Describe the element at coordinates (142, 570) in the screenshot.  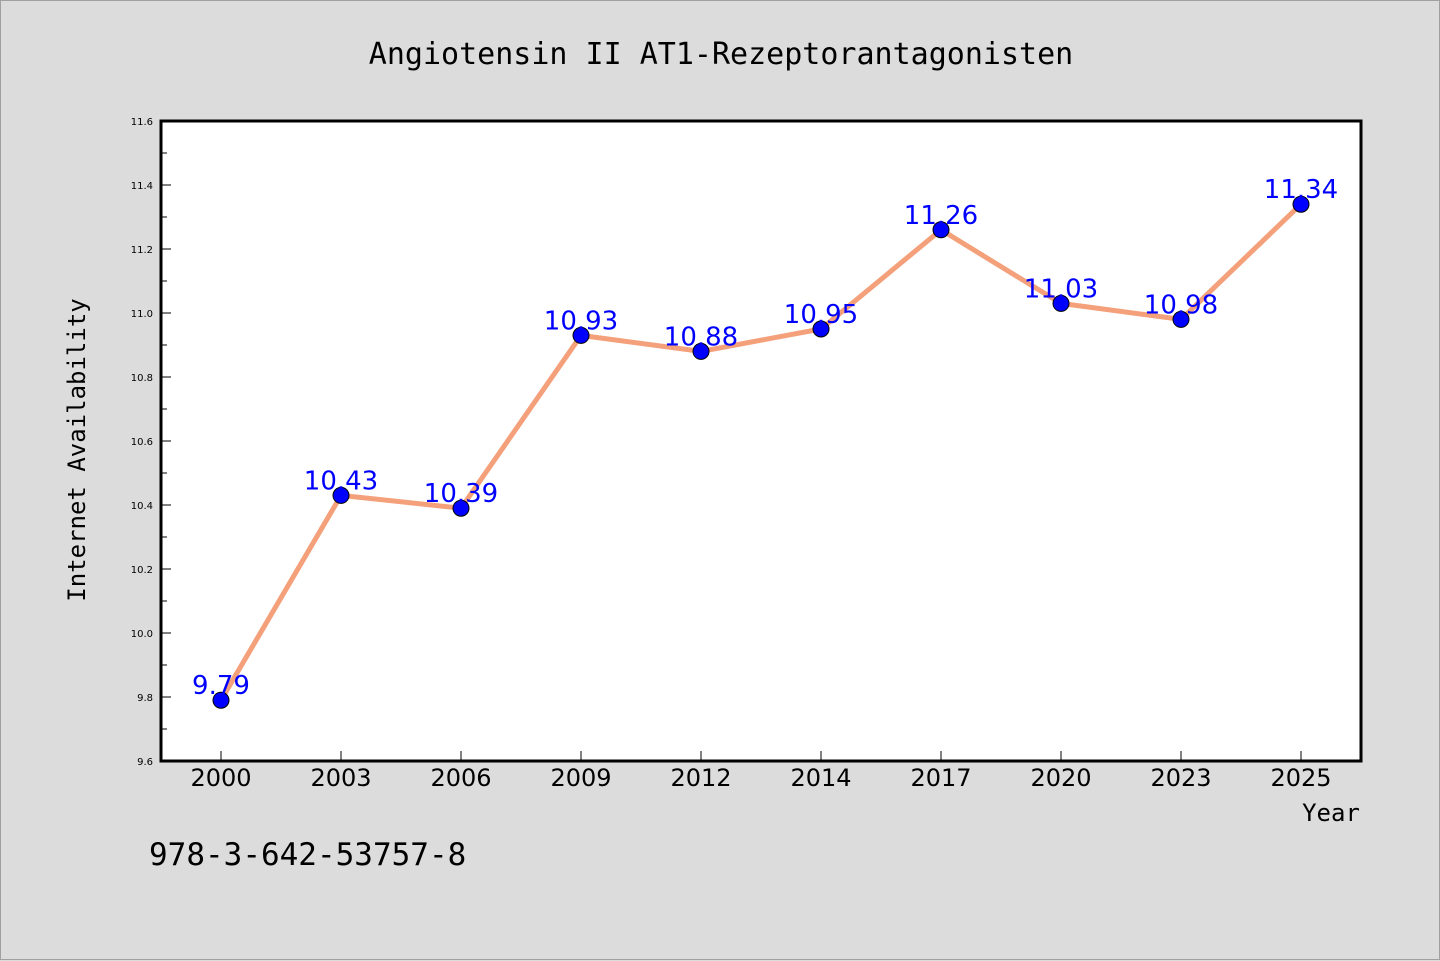
I see `y-tick-label: 10.2` at that location.